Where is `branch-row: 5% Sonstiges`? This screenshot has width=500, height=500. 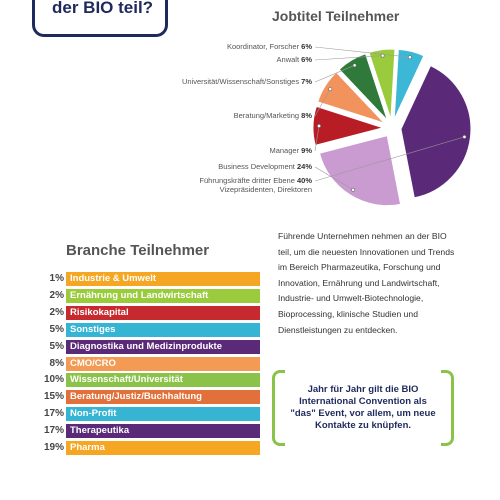
branch-row: 5% Sonstiges is located at coordinates (151, 329).